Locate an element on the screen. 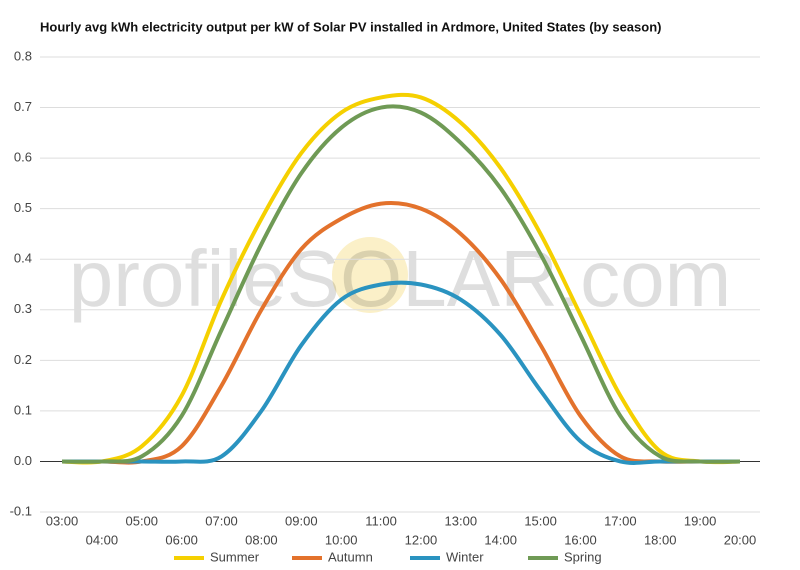 Image resolution: width=800 pixels, height=570 pixels. x-tick-label: 17:00 is located at coordinates (620, 520).